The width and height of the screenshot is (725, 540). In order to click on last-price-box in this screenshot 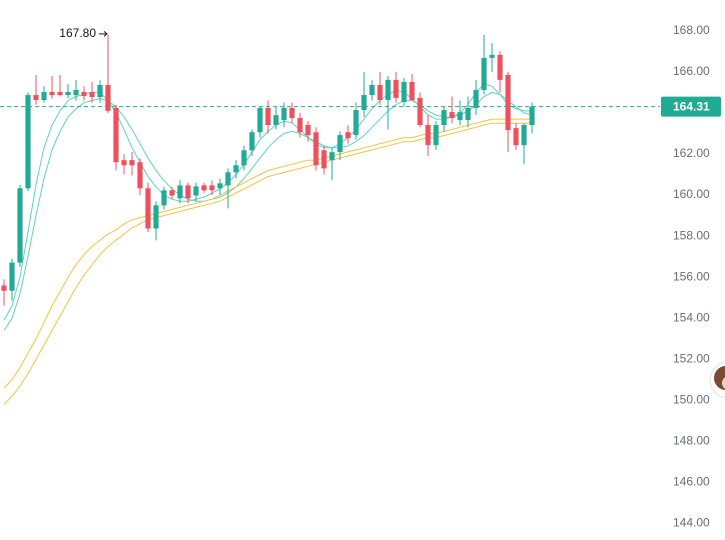, I will do `click(691, 106)`.